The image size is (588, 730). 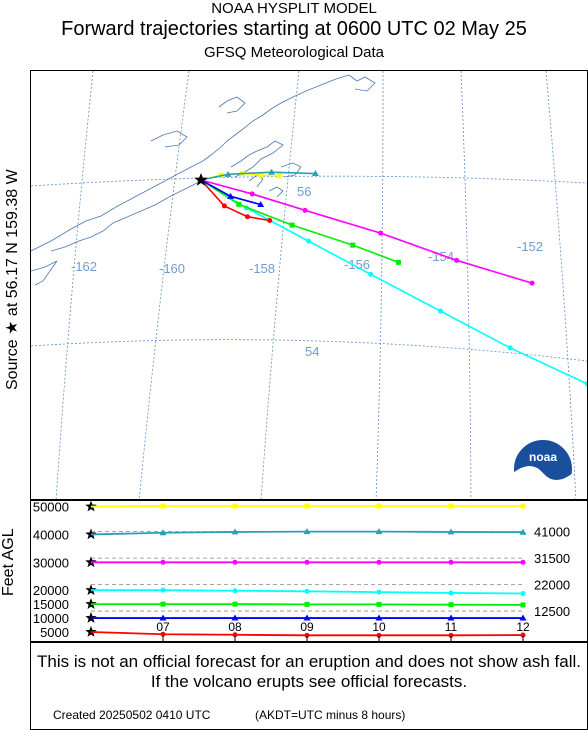 I want to click on altitude-tick-label: 30000, so click(x=51, y=562).